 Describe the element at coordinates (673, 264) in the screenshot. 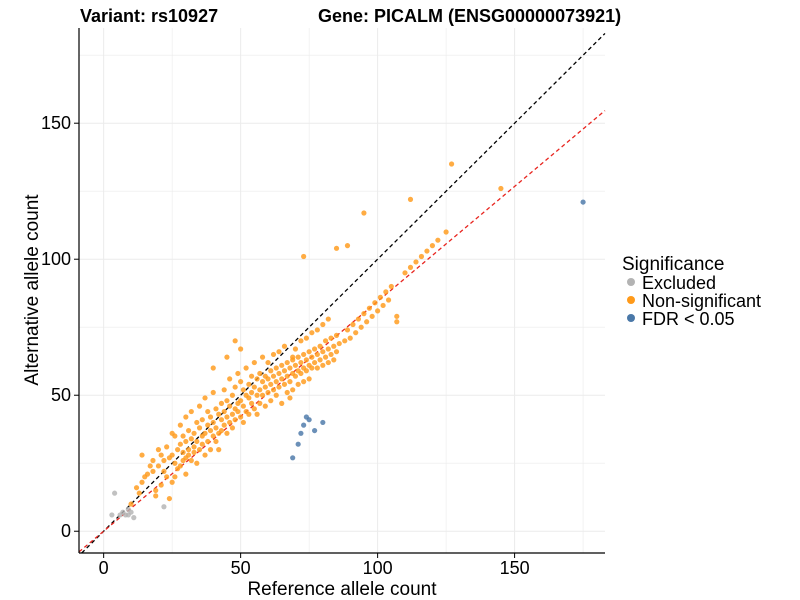

I see `legend-title: Significance` at that location.